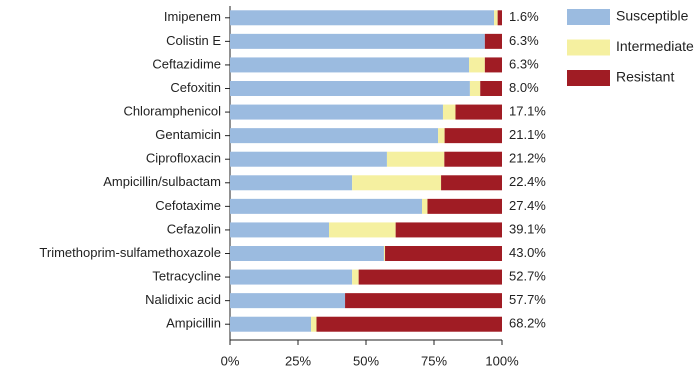 This screenshot has height=371, width=700. What do you see at coordinates (188, 205) in the screenshot?
I see `y-tick-label: Cefotaxime` at bounding box center [188, 205].